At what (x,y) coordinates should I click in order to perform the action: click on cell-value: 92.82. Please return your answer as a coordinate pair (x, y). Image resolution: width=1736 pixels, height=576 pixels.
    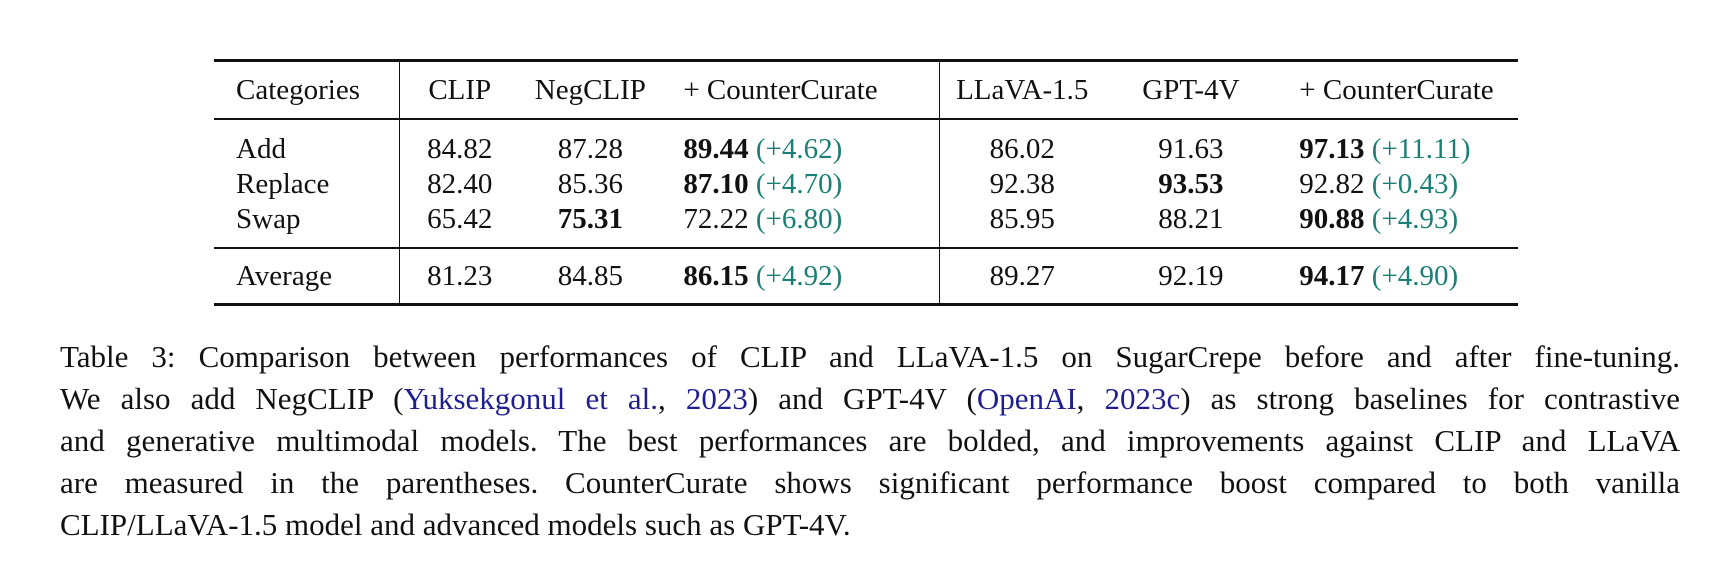
    Looking at the image, I should click on (1332, 184).